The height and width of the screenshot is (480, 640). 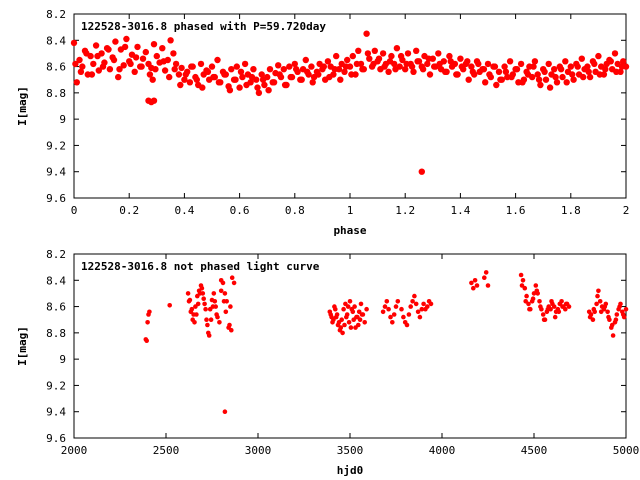 I want to click on unphased-ytick-label: 8.6, so click(x=56, y=307).